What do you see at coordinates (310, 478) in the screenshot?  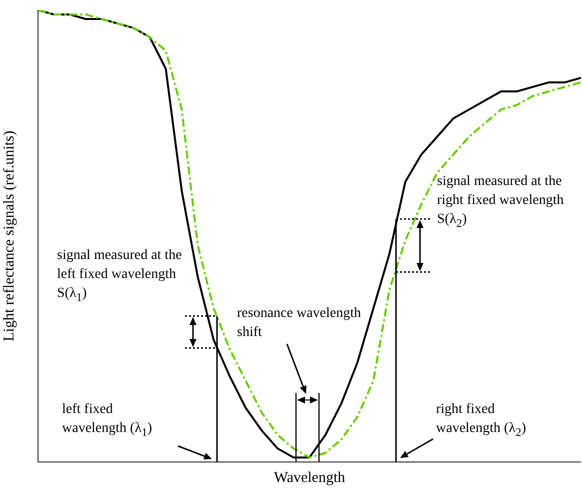 I see `x-axis-title: Wavelength` at bounding box center [310, 478].